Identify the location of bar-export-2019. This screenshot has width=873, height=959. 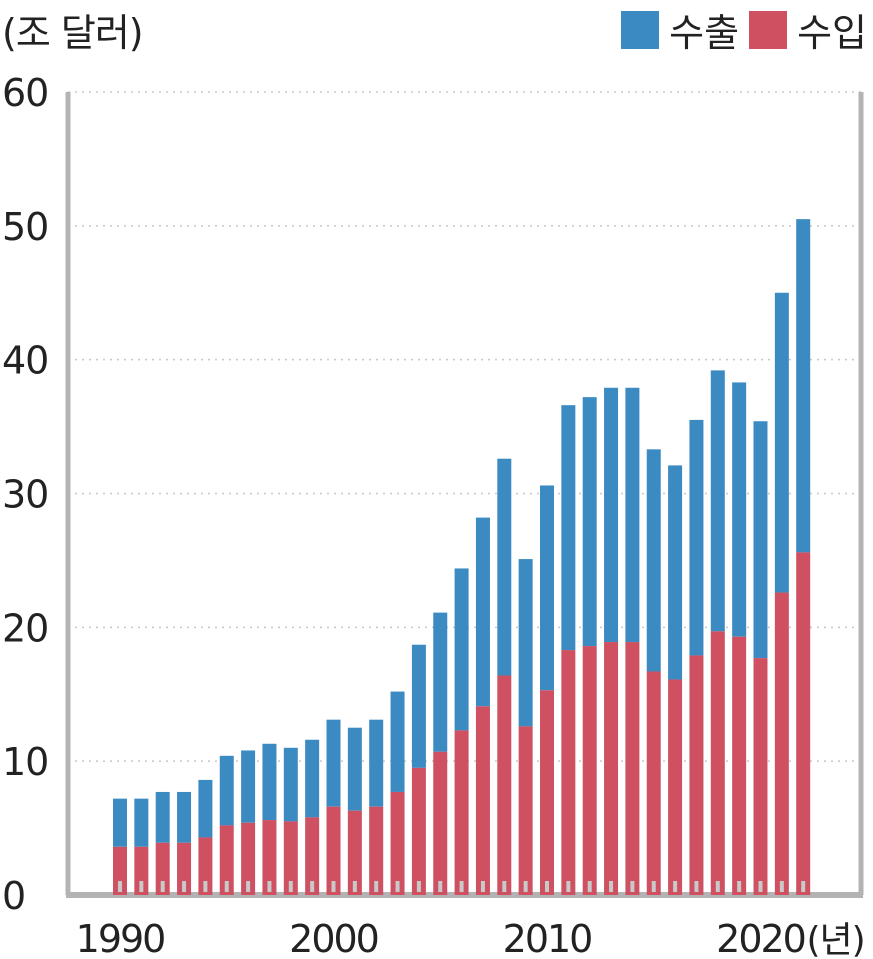
(739, 509).